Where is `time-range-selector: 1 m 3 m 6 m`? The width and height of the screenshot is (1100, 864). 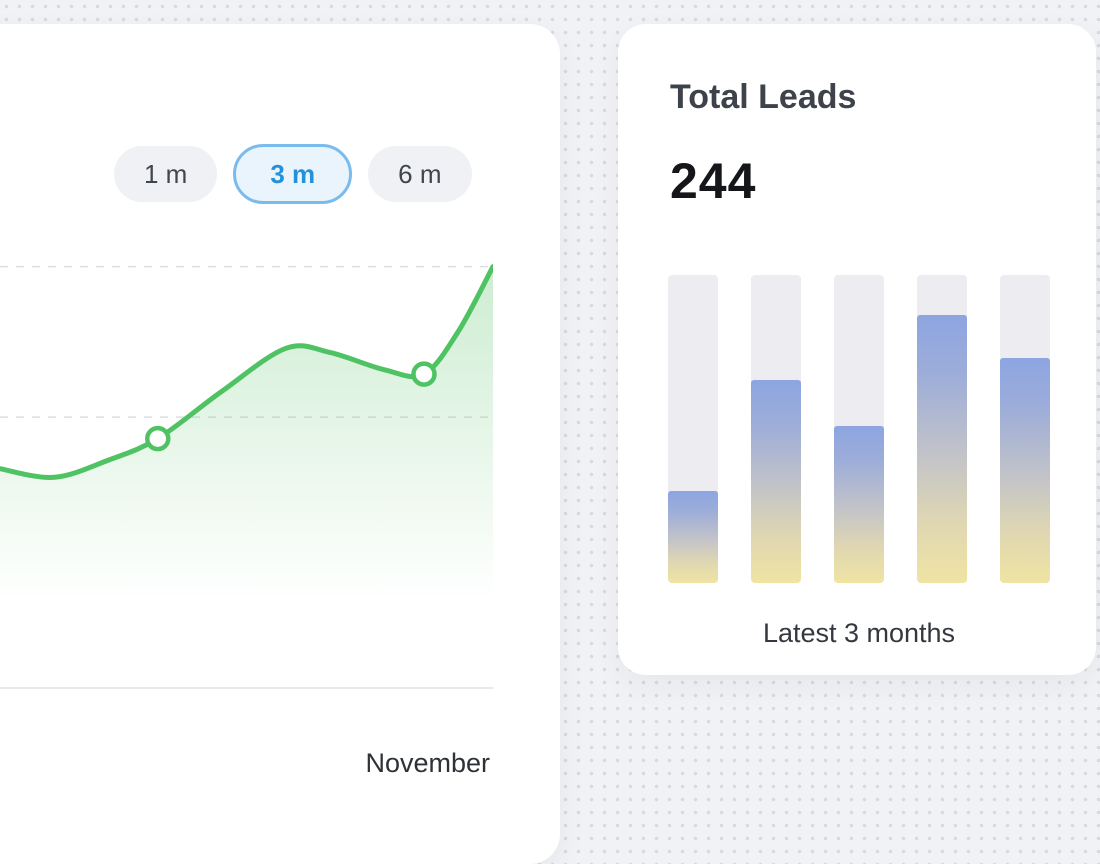 time-range-selector: 1 m 3 m 6 m is located at coordinates (293, 174).